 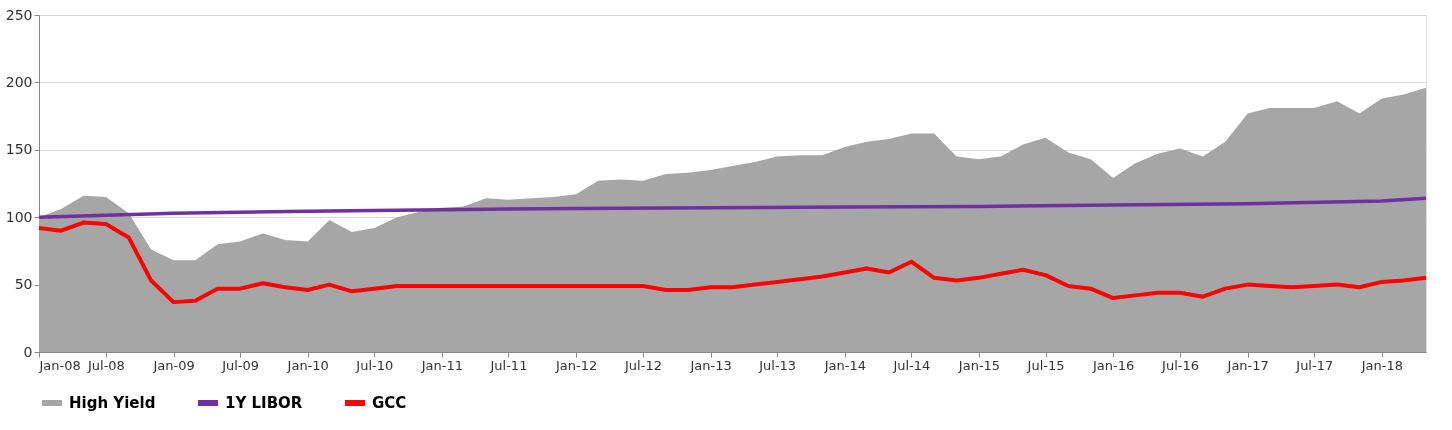 I want to click on x-tick-label: Jan-12, so click(x=576, y=365).